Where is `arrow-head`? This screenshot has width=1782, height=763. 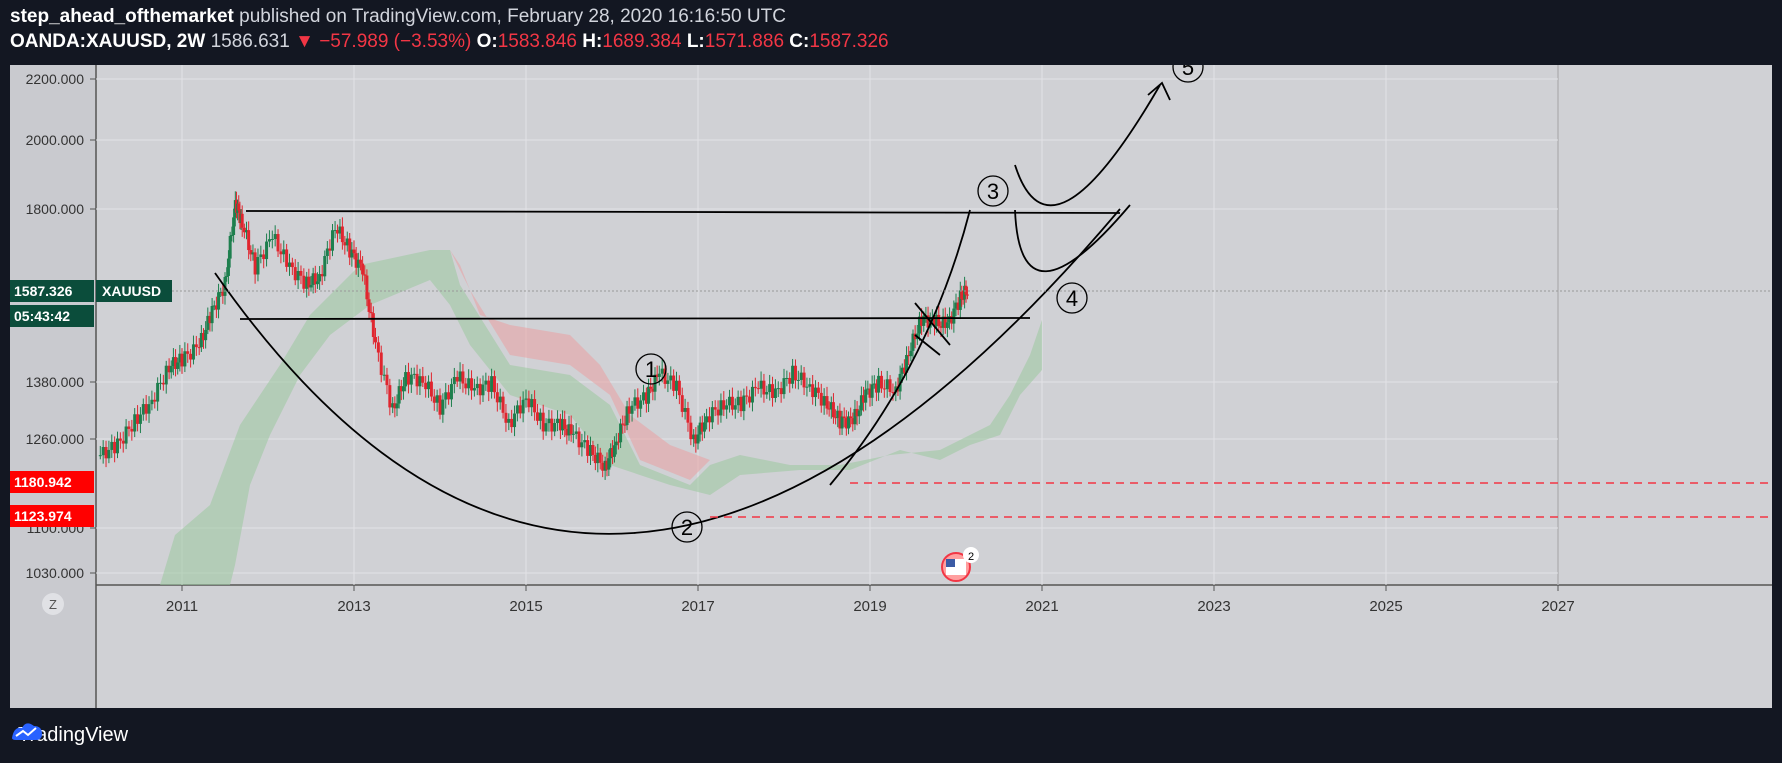
arrow-head is located at coordinates (1159, 91).